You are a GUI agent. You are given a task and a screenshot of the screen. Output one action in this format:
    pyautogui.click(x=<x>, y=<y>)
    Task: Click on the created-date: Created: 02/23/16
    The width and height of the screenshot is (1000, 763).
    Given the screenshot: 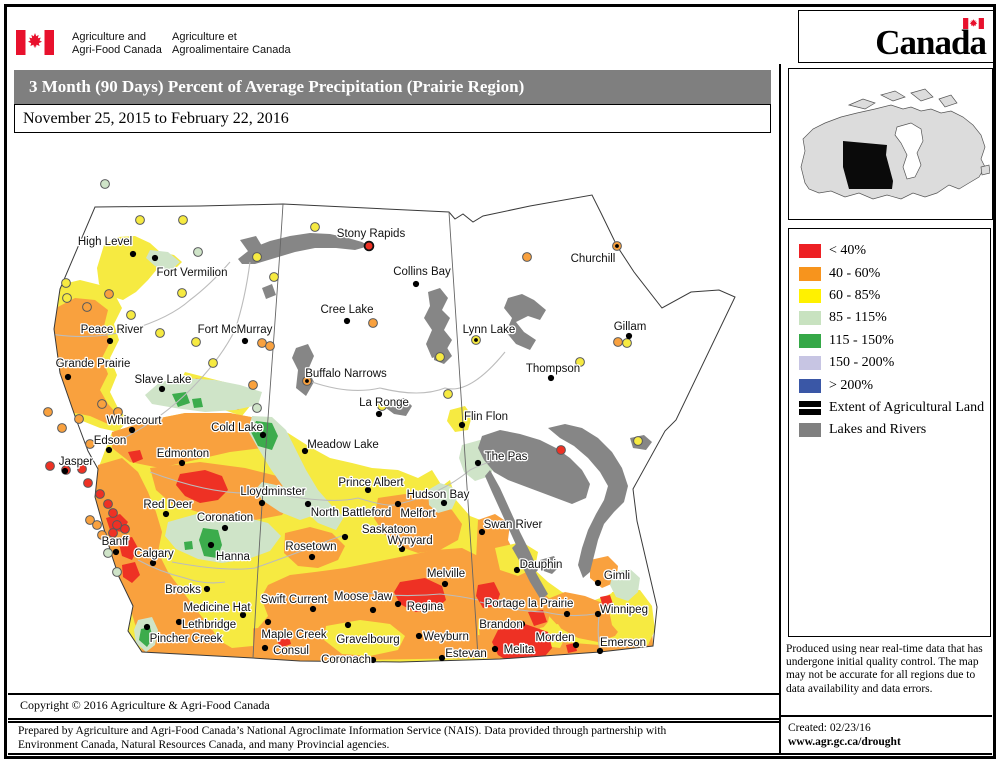 What is the action you would take?
    pyautogui.click(x=829, y=728)
    